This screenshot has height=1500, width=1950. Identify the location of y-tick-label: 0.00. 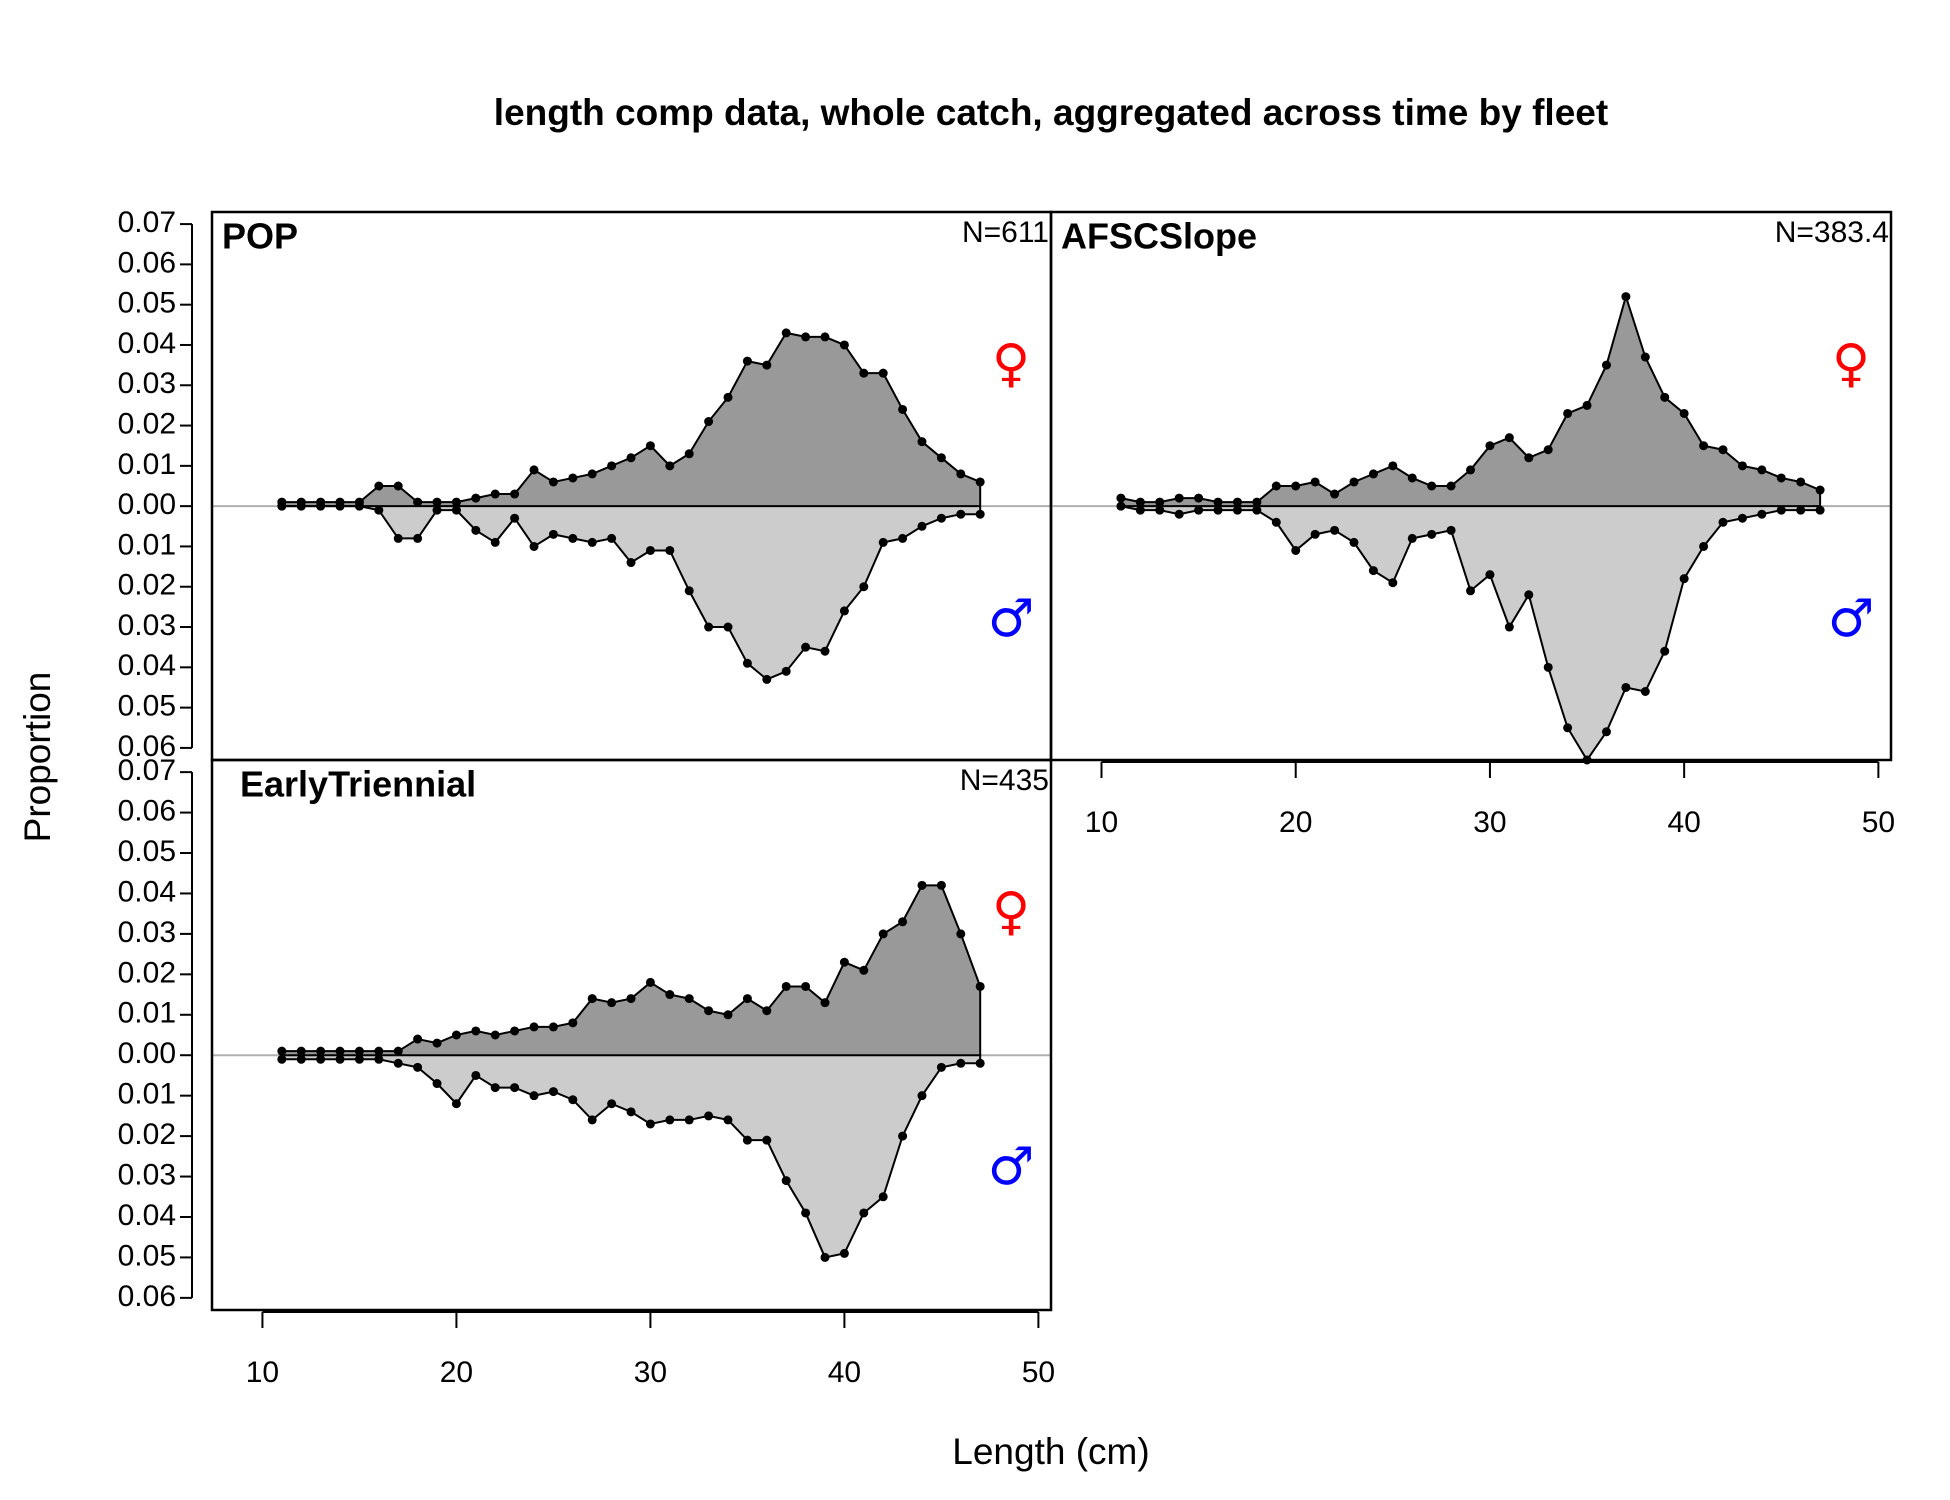
(147, 504).